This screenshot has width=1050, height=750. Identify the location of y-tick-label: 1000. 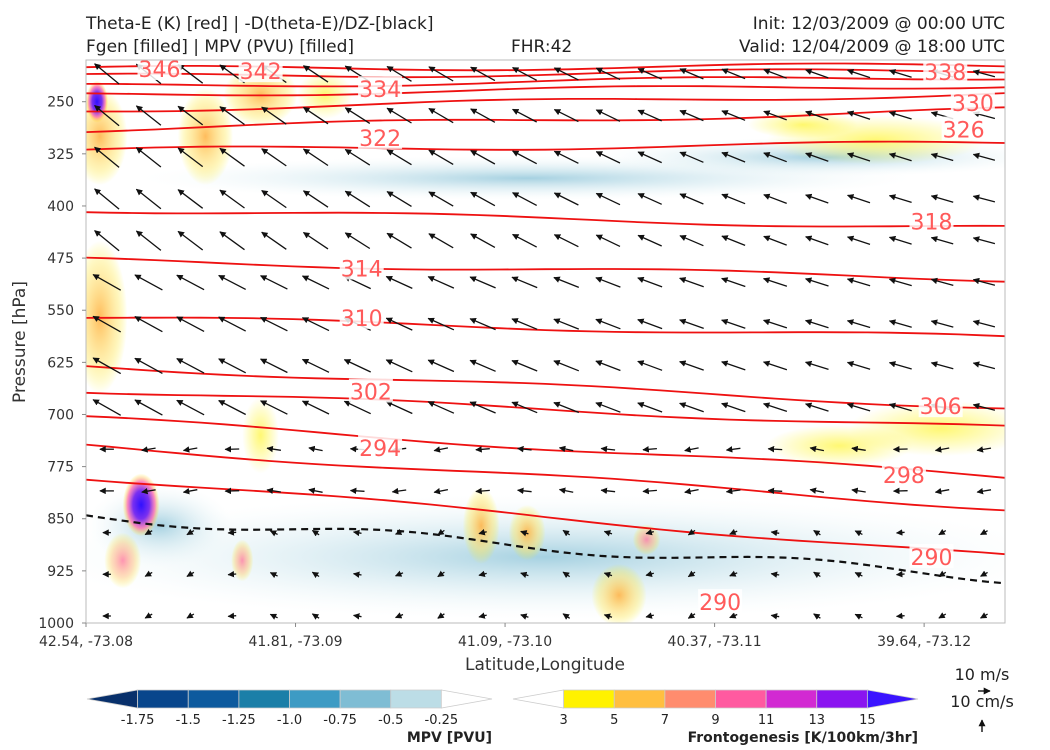
(56, 624).